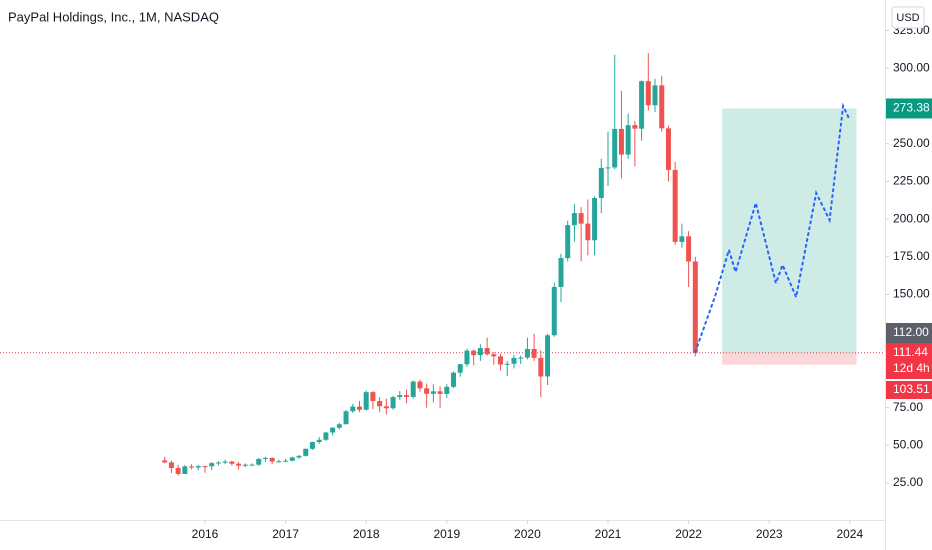  Describe the element at coordinates (789, 358) in the screenshot. I see `stop-zone` at that location.